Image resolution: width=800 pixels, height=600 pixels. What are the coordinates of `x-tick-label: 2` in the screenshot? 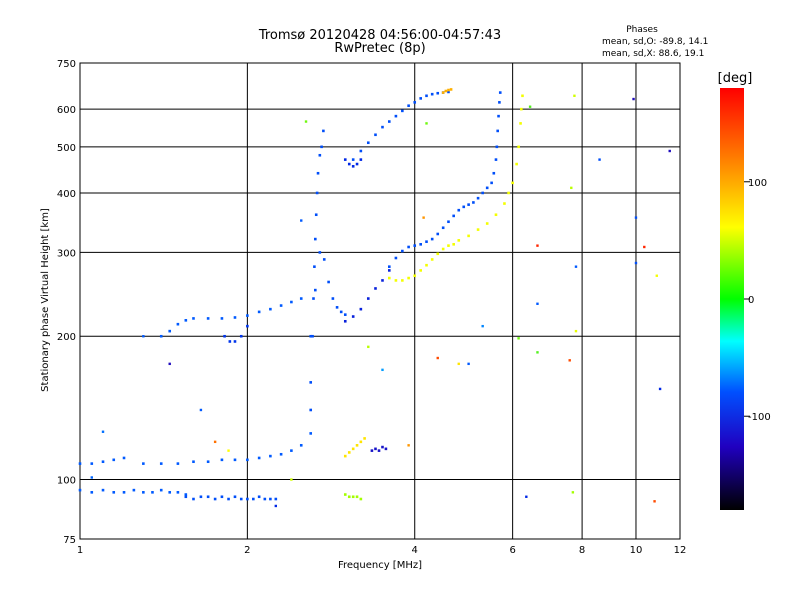 It's located at (247, 550).